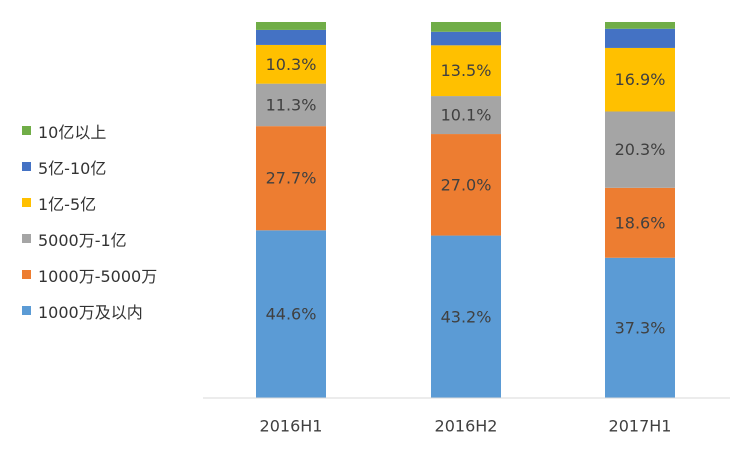 The width and height of the screenshot is (750, 450). I want to click on data-label: 27.0%, so click(466, 184).